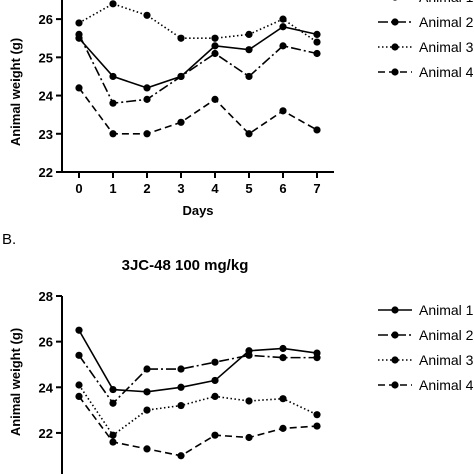 This screenshot has width=474, height=474. I want to click on x-tick-label: 5, so click(248, 188).